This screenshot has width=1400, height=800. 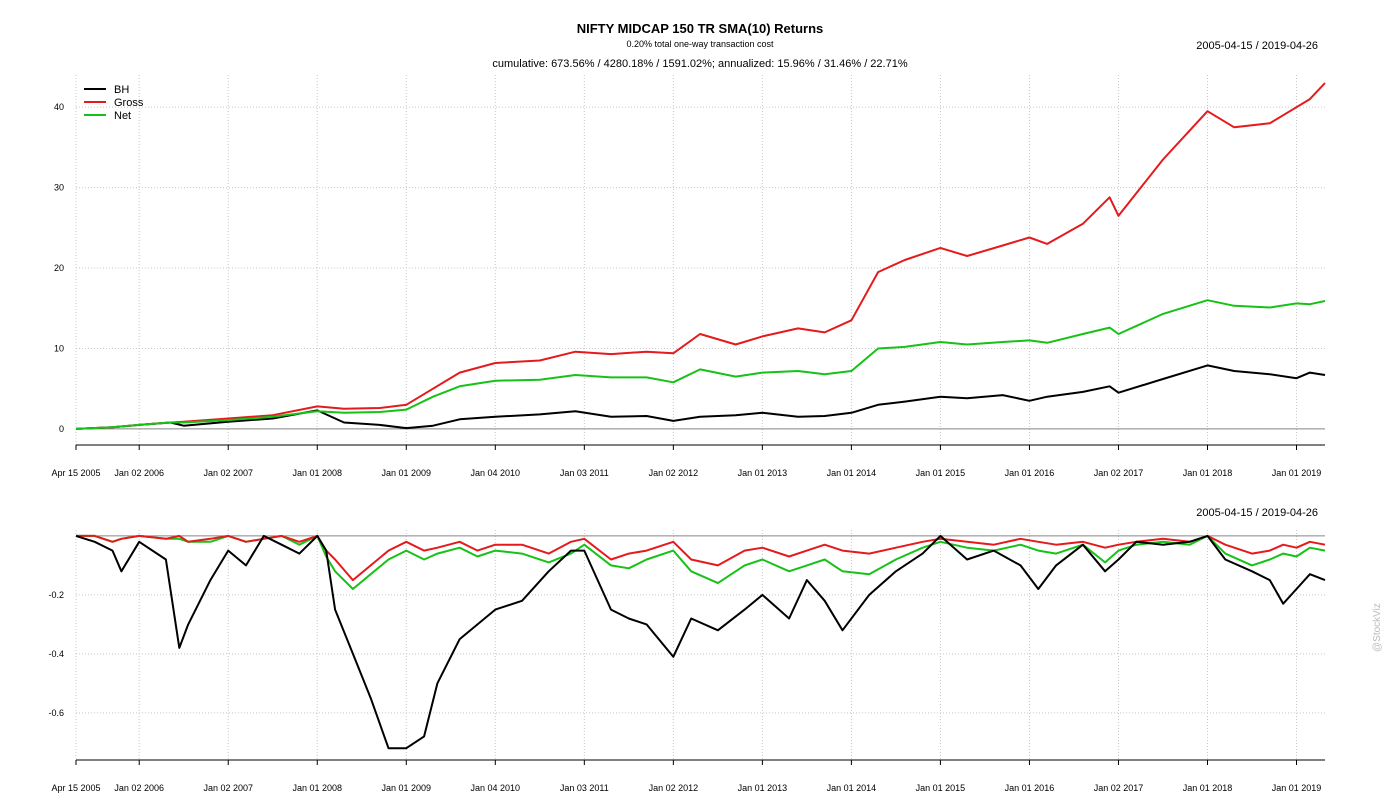 I want to click on date-range-bottom: 2005-04-15 / 2019-04-26, so click(x=1257, y=513).